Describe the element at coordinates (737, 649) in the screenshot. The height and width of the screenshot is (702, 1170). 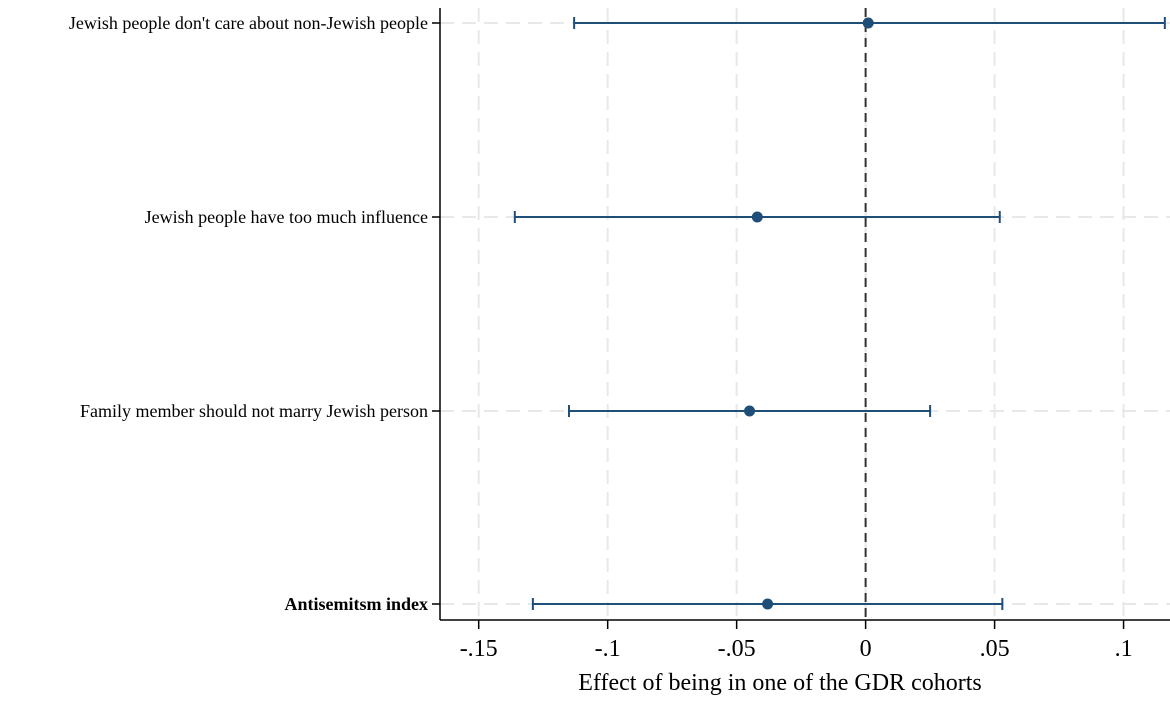
I see `x-tick-label: -.05` at that location.